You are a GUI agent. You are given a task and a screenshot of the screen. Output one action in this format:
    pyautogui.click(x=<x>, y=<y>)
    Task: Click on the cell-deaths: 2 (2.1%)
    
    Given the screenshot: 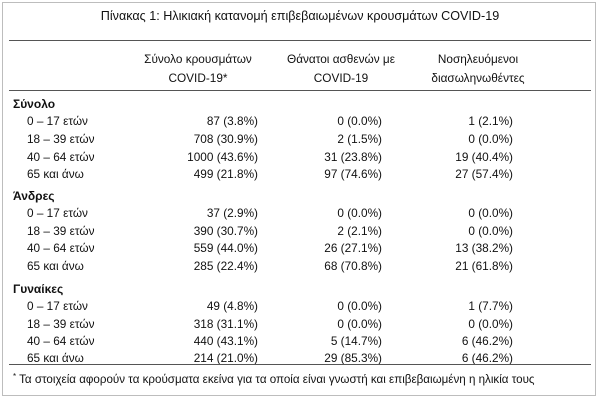 What is the action you would take?
    pyautogui.click(x=359, y=231)
    